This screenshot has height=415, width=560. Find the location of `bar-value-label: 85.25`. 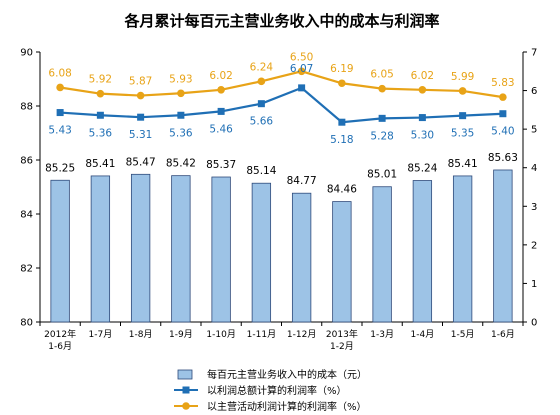

bar-value-label: 85.25 is located at coordinates (60, 168).